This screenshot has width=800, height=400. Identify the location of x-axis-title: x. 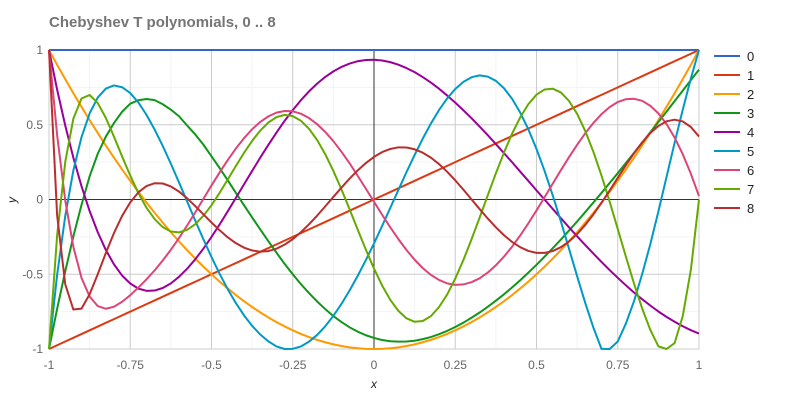
(374, 384).